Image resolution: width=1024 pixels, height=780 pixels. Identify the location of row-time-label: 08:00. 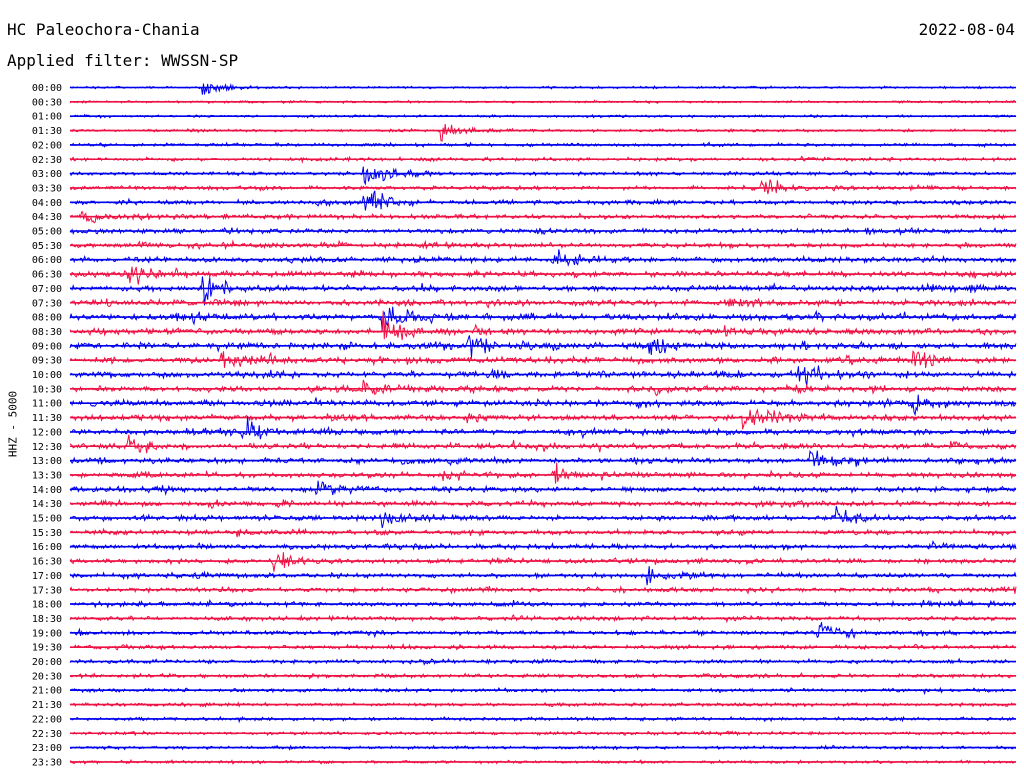
(47, 318).